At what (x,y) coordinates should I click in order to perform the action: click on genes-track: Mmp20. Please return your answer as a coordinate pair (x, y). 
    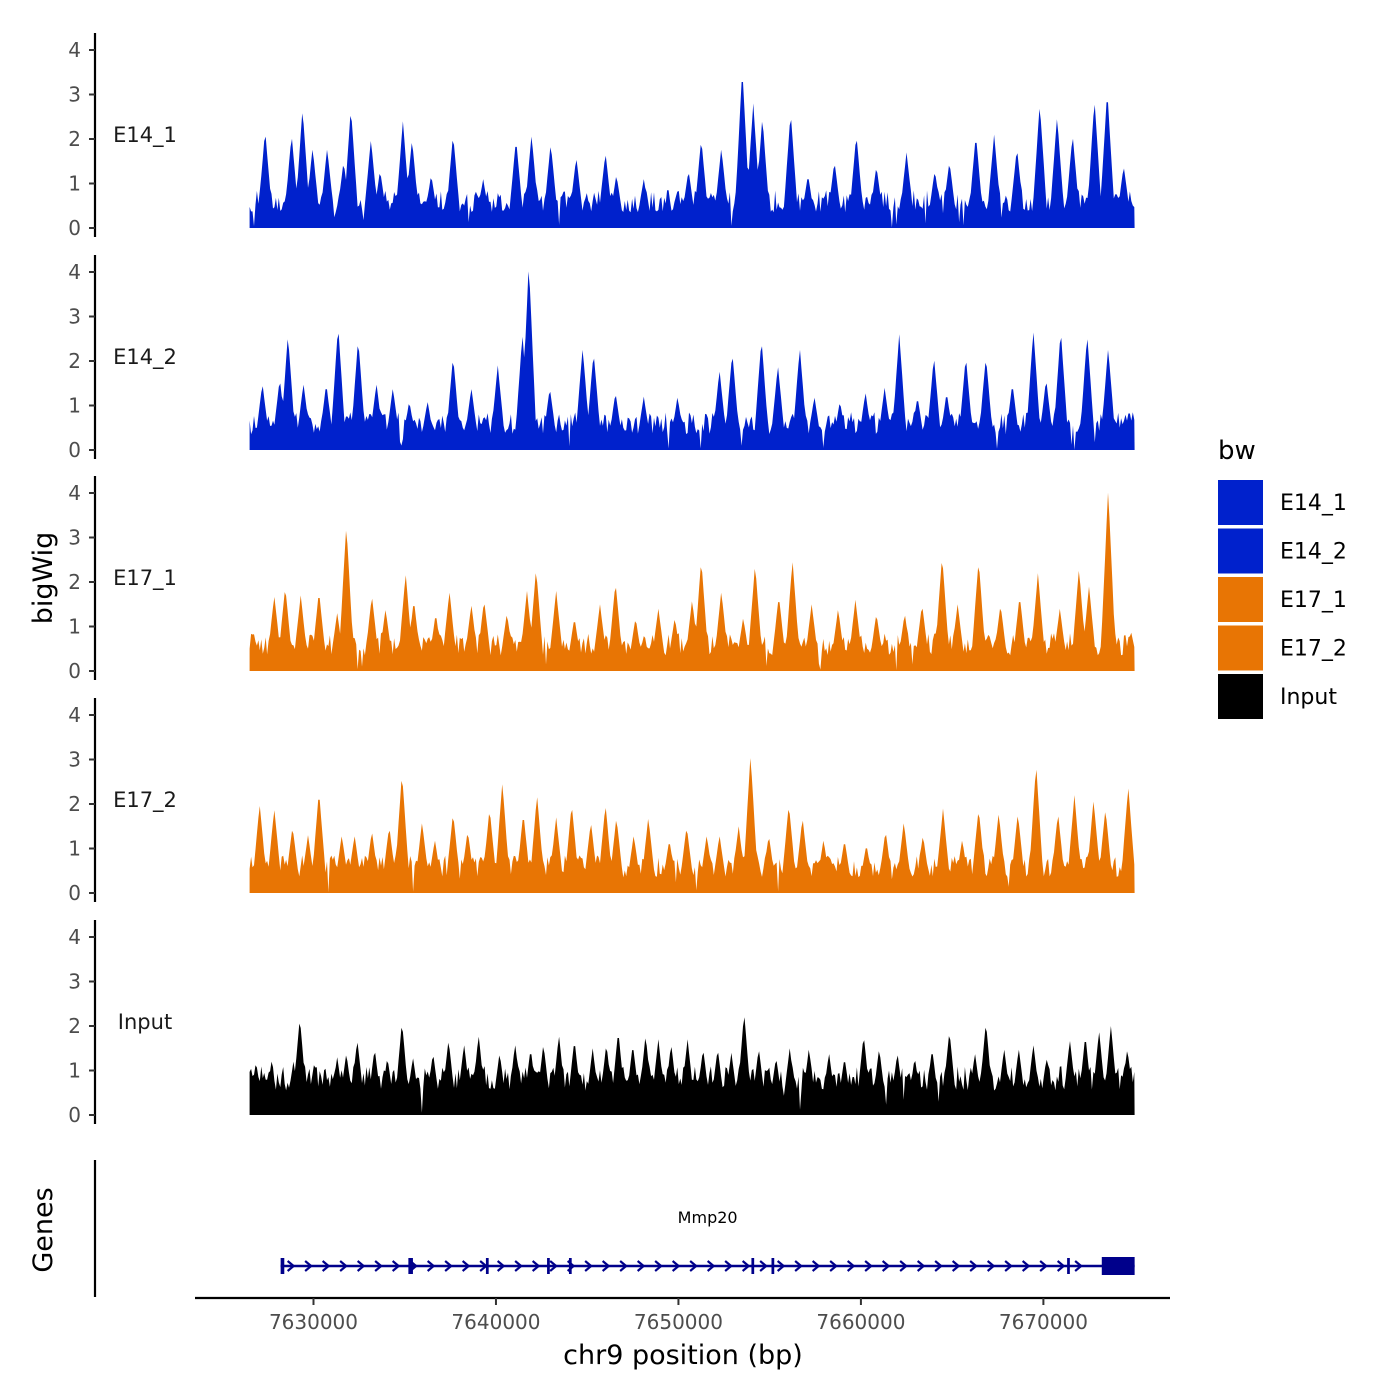
    Looking at the image, I should click on (614, 1228).